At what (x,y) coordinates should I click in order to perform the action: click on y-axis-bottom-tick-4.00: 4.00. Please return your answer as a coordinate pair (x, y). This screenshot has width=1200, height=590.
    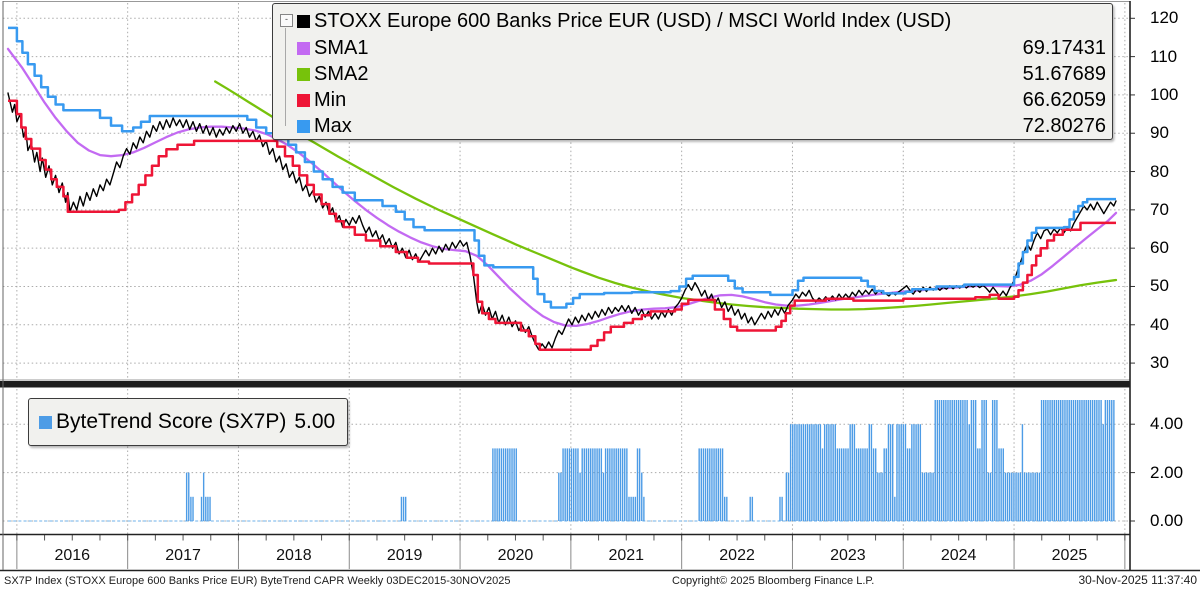
    Looking at the image, I should click on (1167, 424).